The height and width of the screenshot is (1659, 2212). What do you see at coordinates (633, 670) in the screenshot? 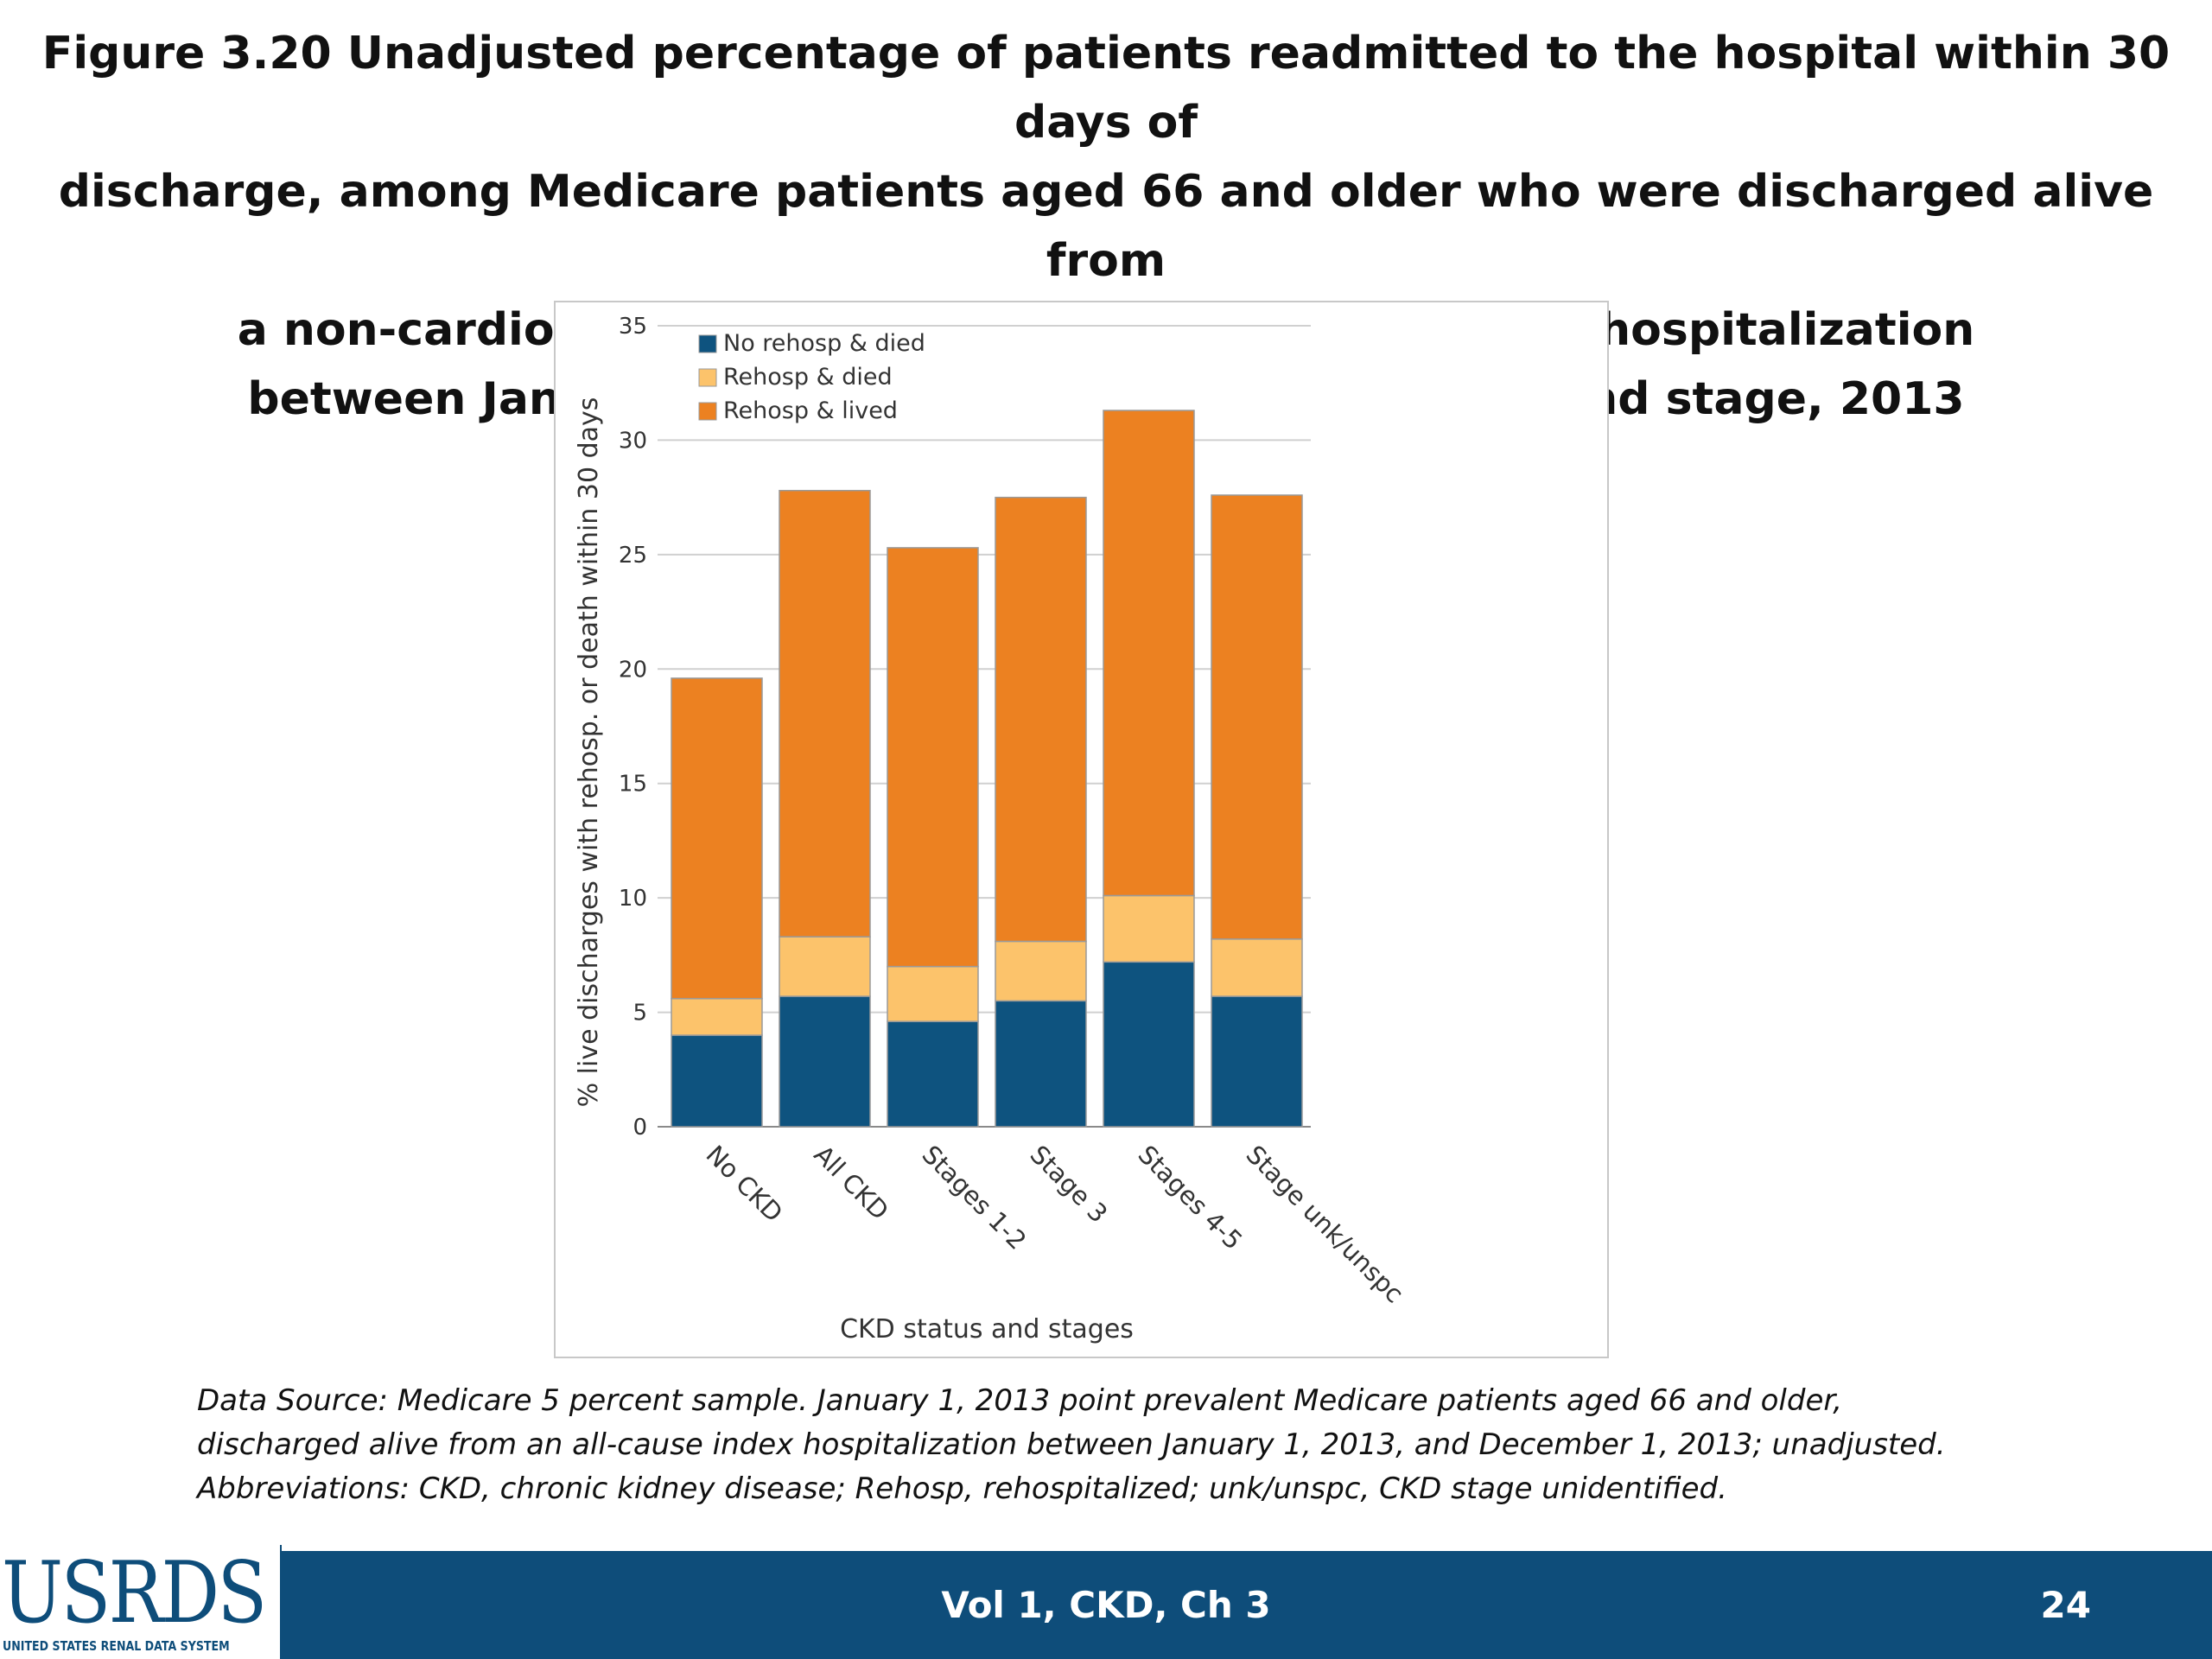
I see `y-tick-label: 20` at bounding box center [633, 670].